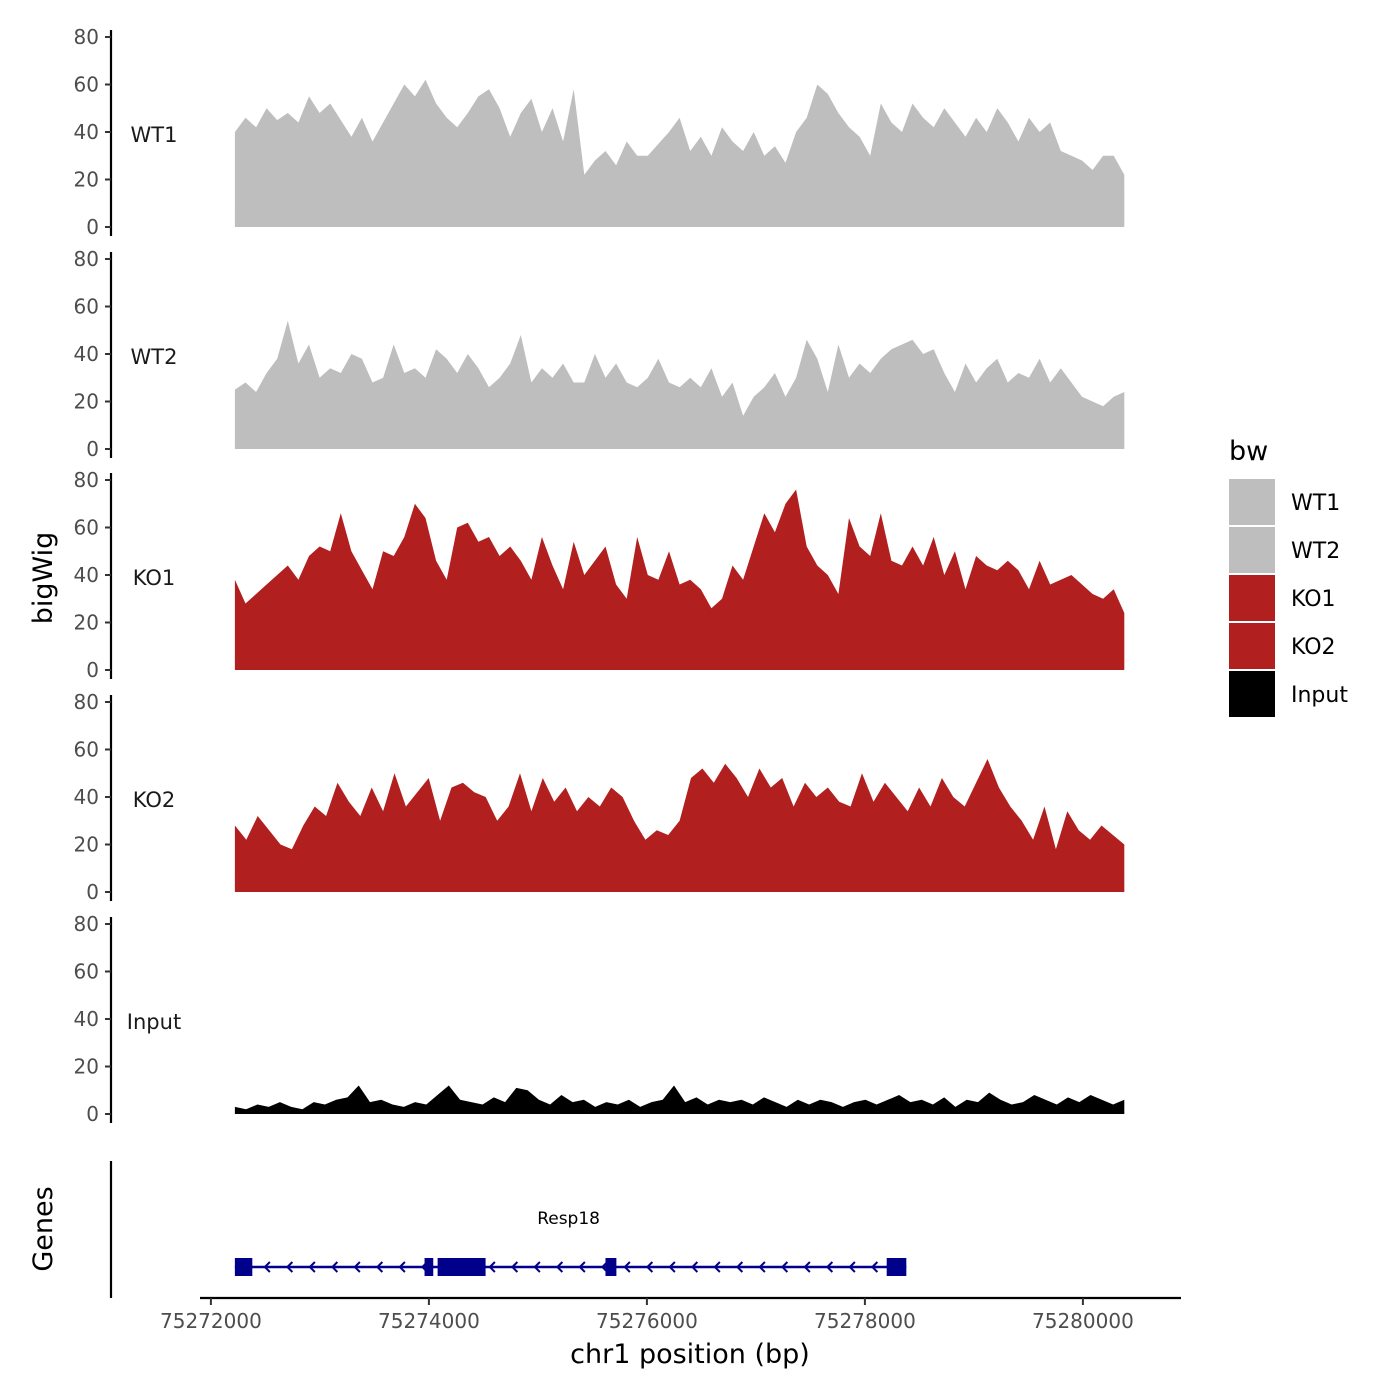 The height and width of the screenshot is (1400, 1400). Describe the element at coordinates (865, 1321) in the screenshot. I see `x-tick-label: 75278000` at that location.